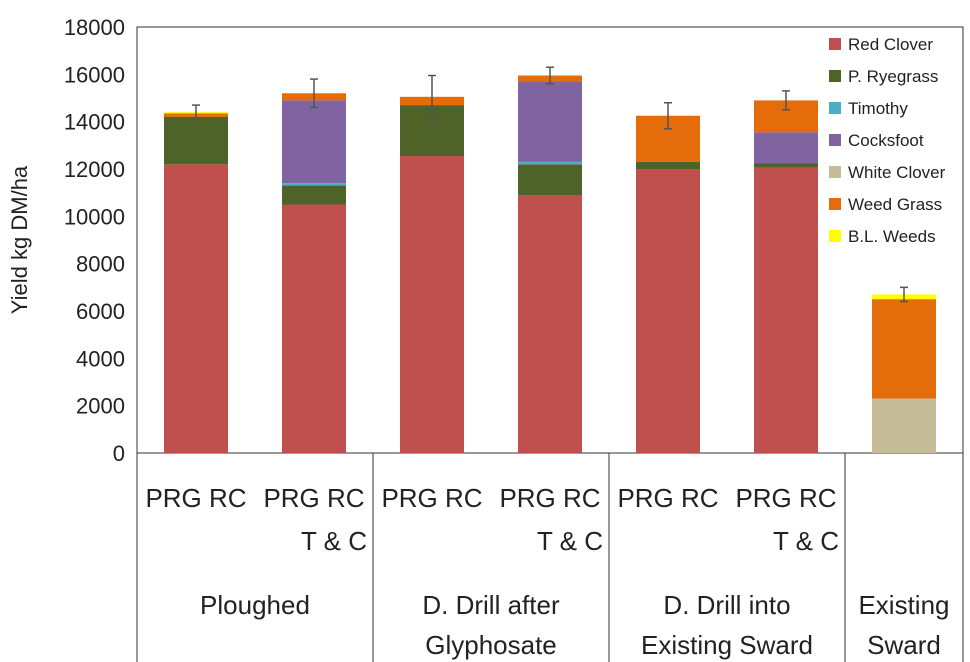  I want to click on group-label: D. Drill into, so click(726, 605).